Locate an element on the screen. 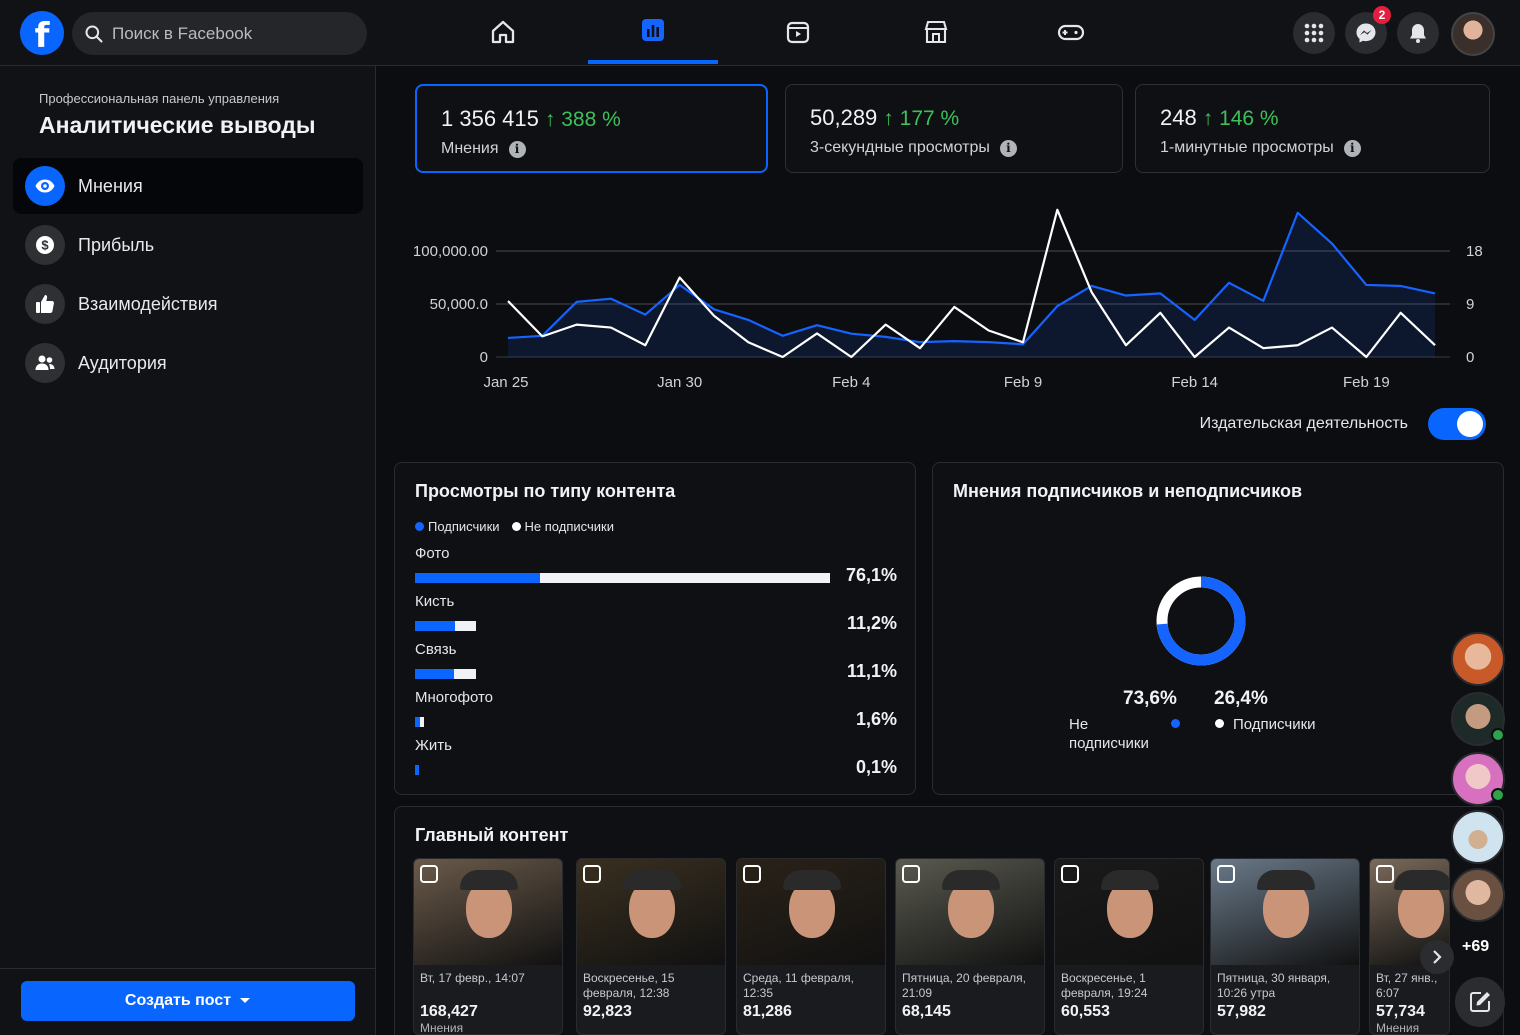 The image size is (1520, 1035). post-metric-label: Мнения is located at coordinates (1398, 1028).